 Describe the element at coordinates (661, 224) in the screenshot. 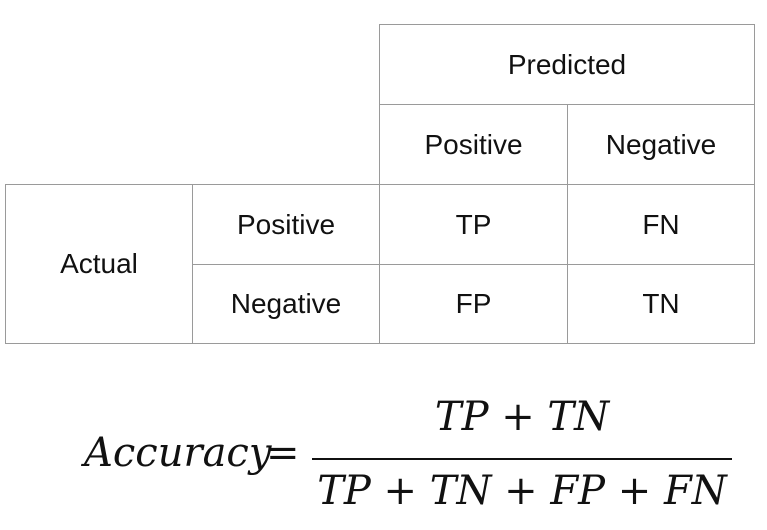

I see `false-negative-cell: FN` at that location.